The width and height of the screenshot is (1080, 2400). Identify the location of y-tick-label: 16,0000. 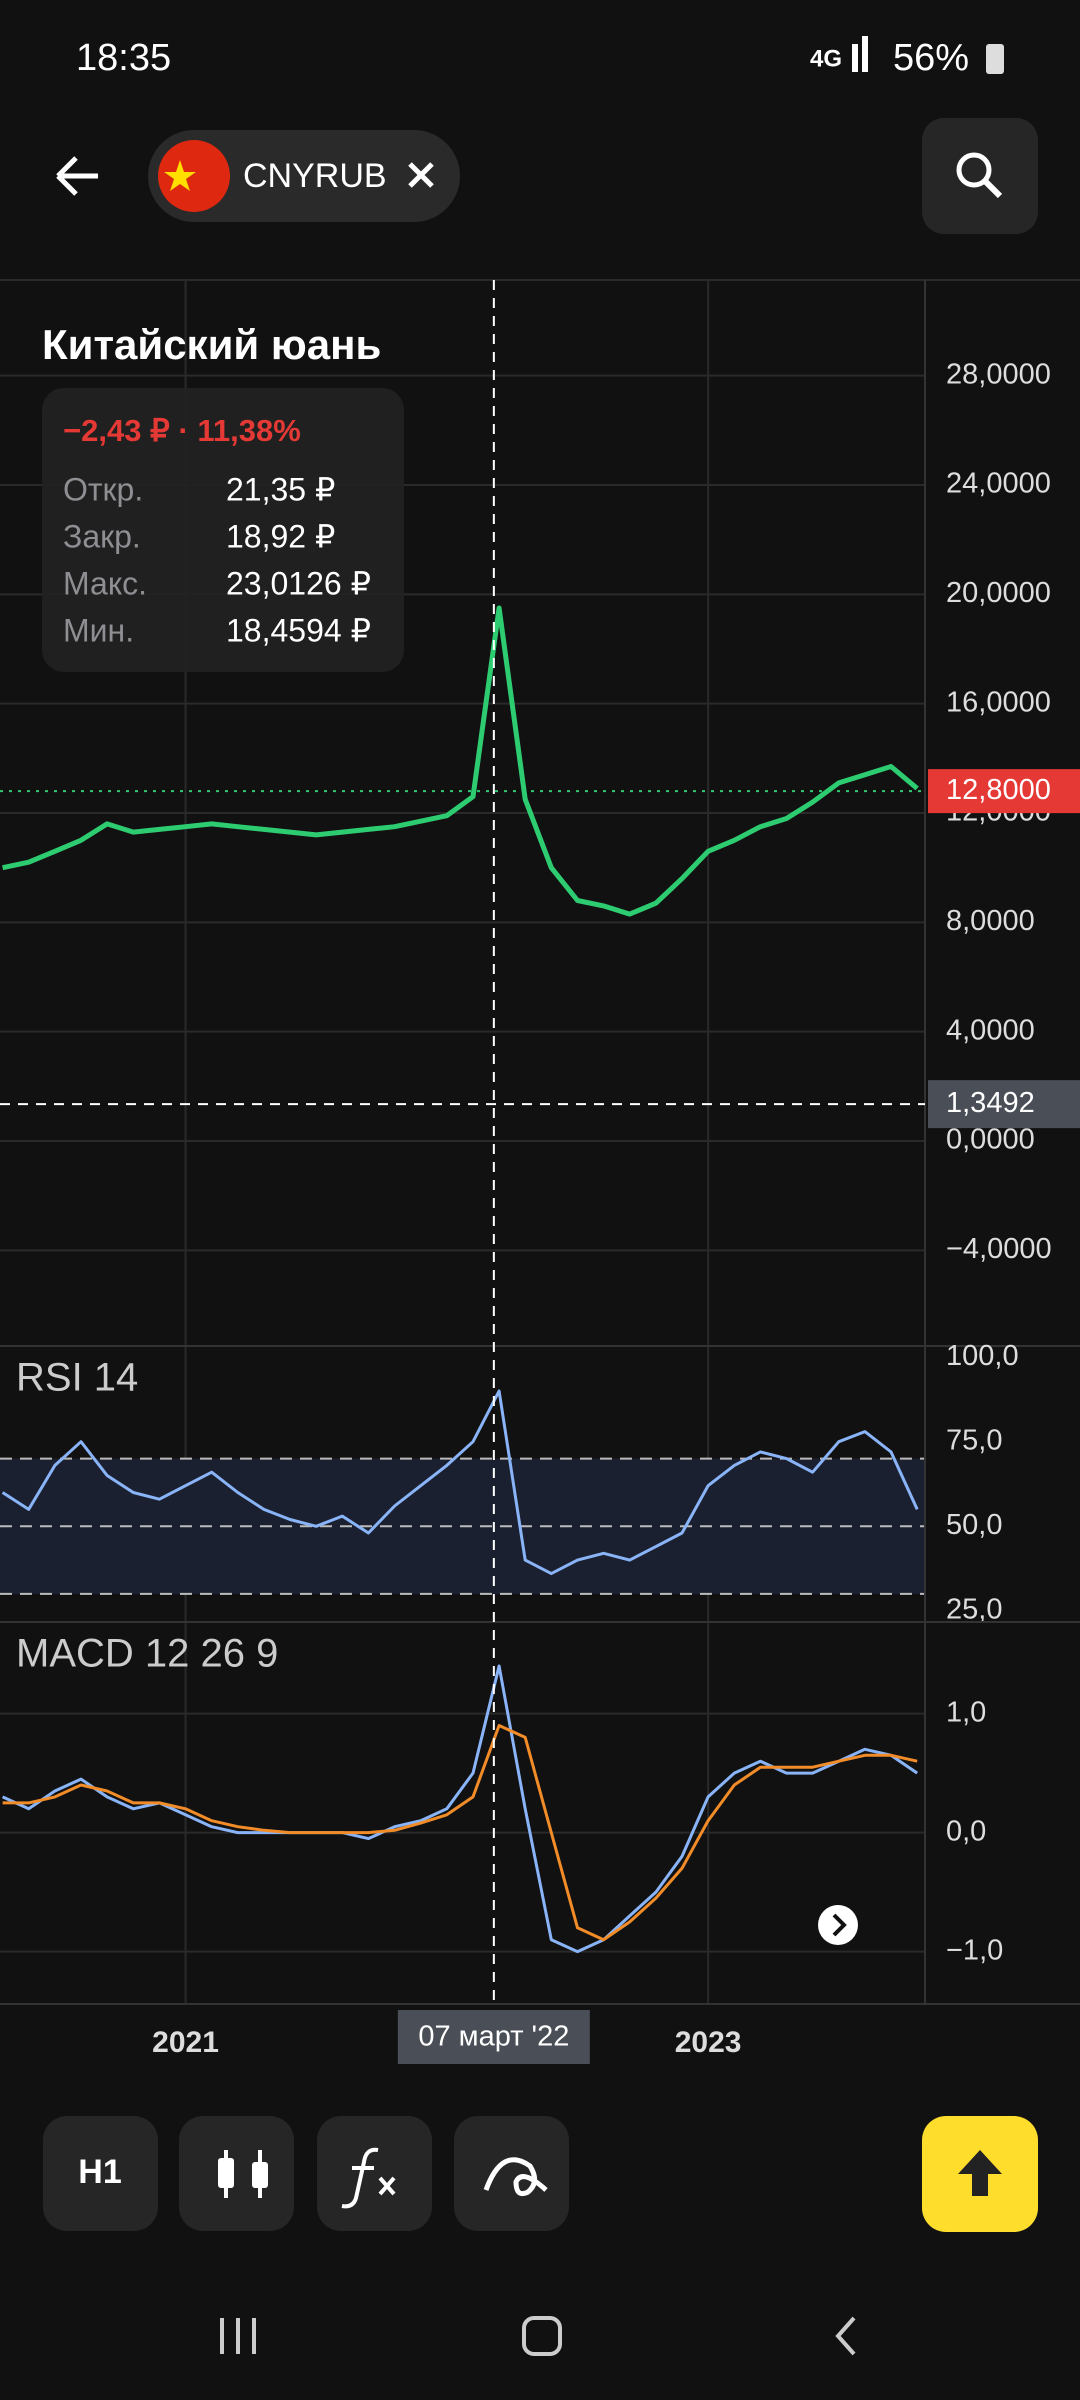
(998, 702).